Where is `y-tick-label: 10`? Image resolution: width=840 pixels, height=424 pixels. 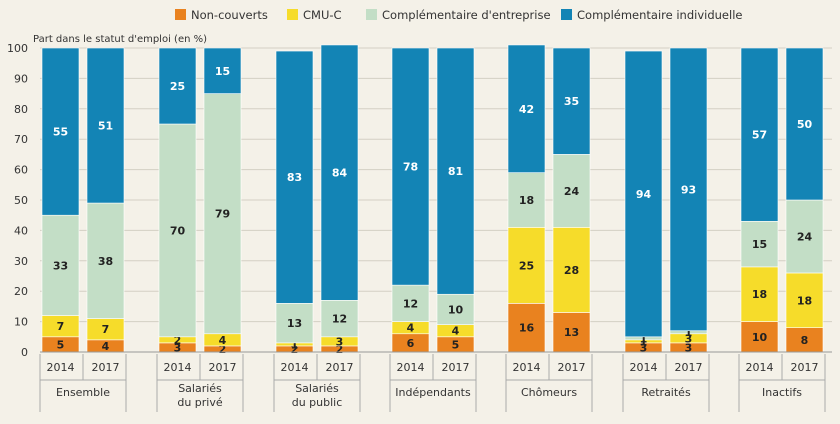
y-tick-label: 10 is located at coordinates (21, 322).